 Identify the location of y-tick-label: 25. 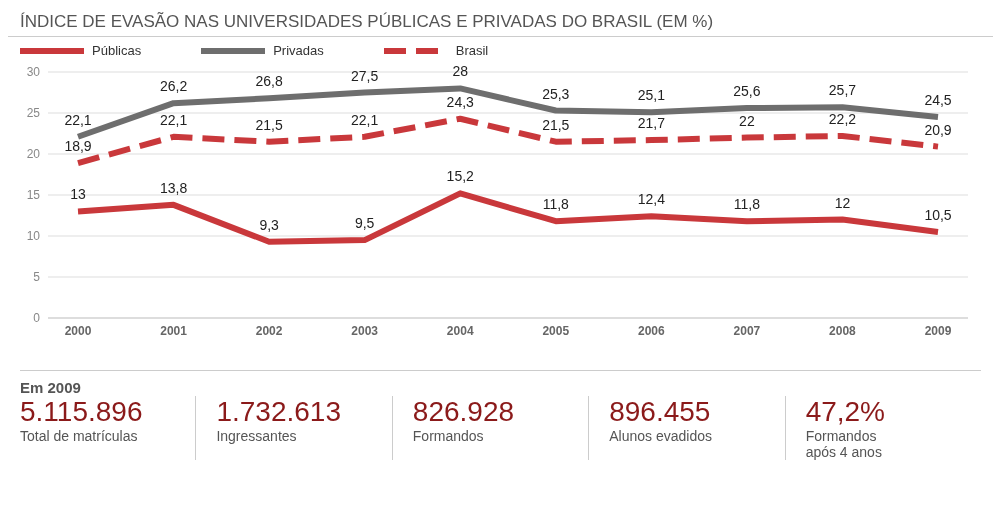
(33, 113).